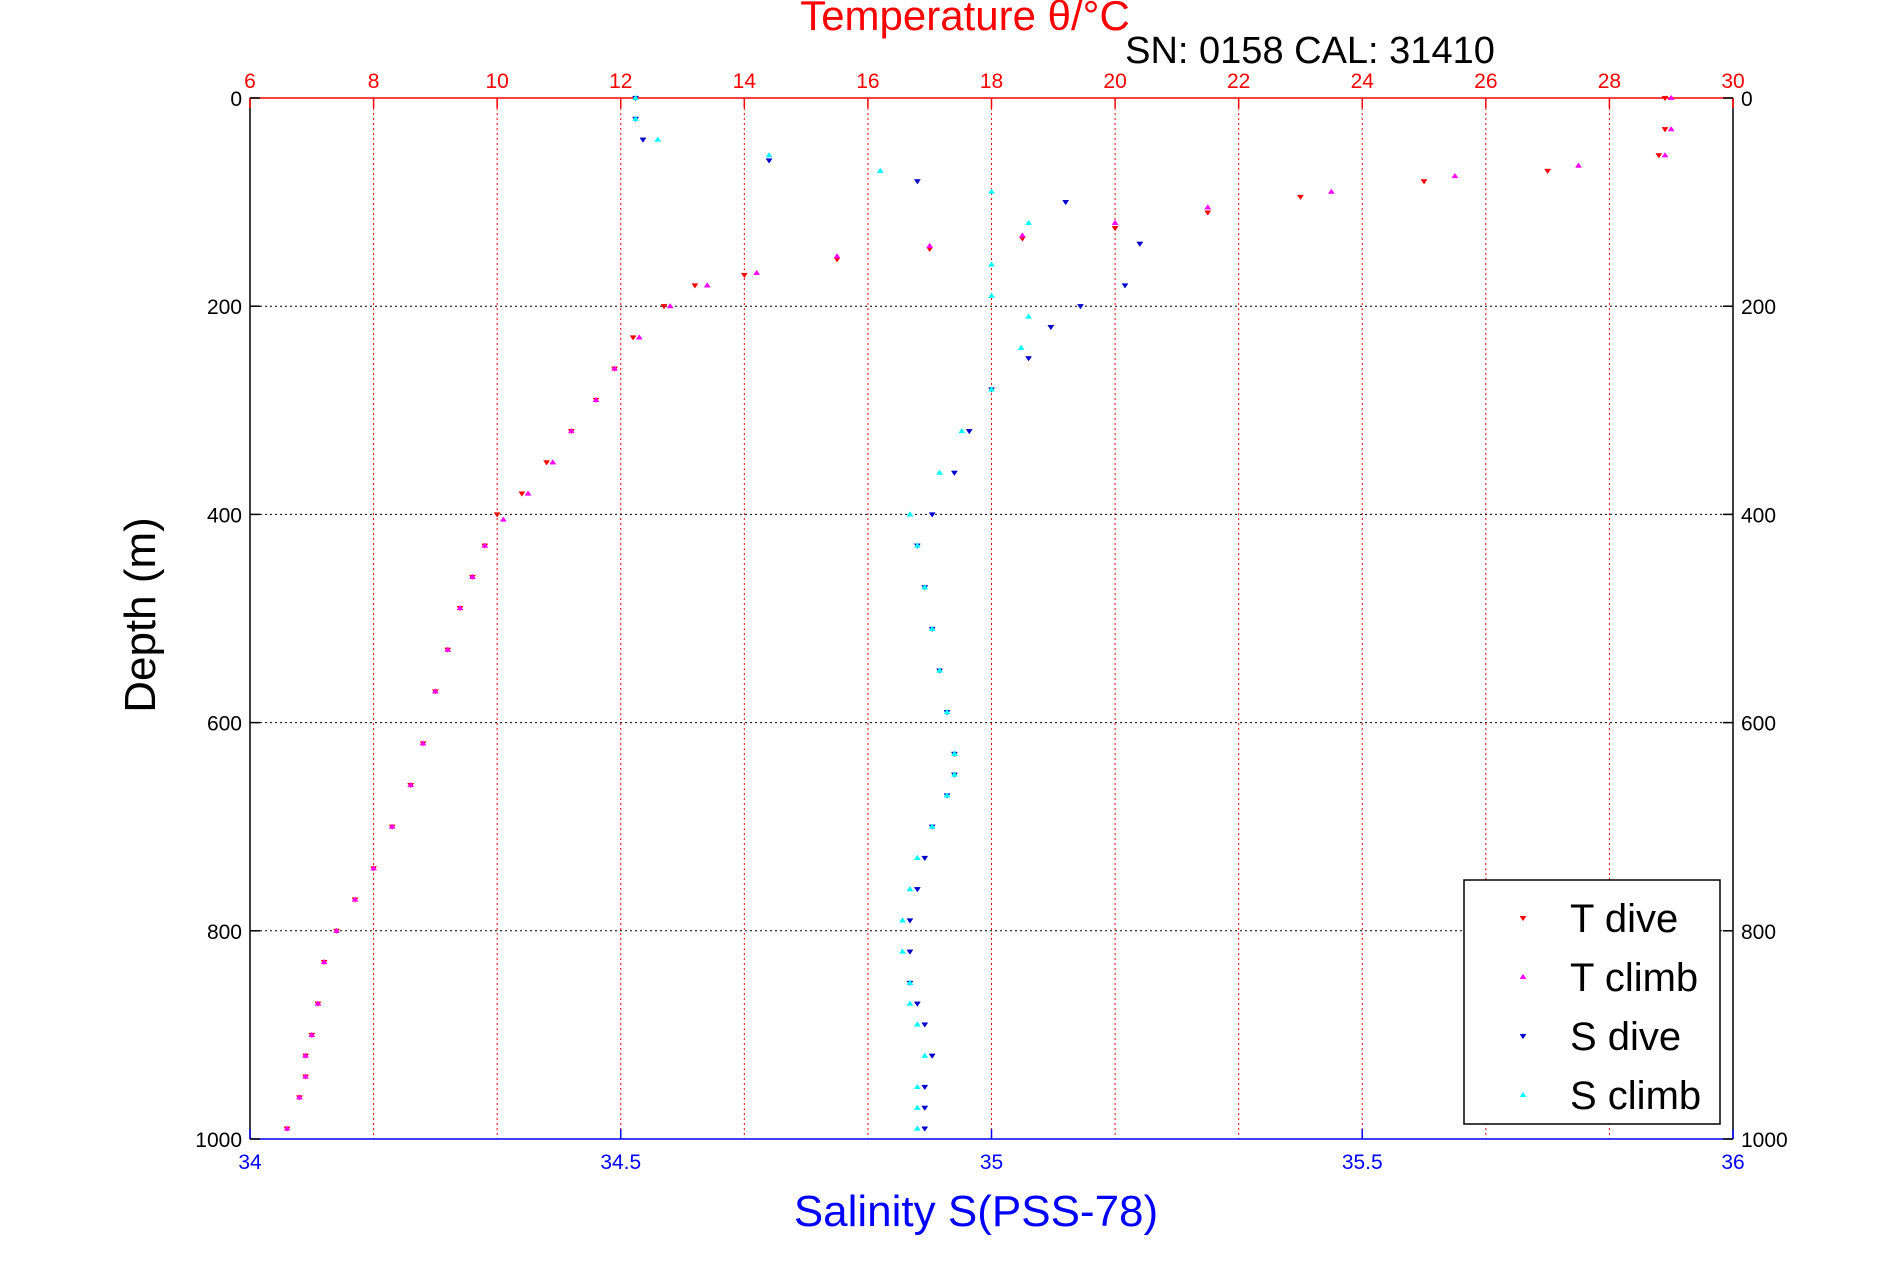  I want to click on salinity-tick-label: 34.5, so click(620, 1162).